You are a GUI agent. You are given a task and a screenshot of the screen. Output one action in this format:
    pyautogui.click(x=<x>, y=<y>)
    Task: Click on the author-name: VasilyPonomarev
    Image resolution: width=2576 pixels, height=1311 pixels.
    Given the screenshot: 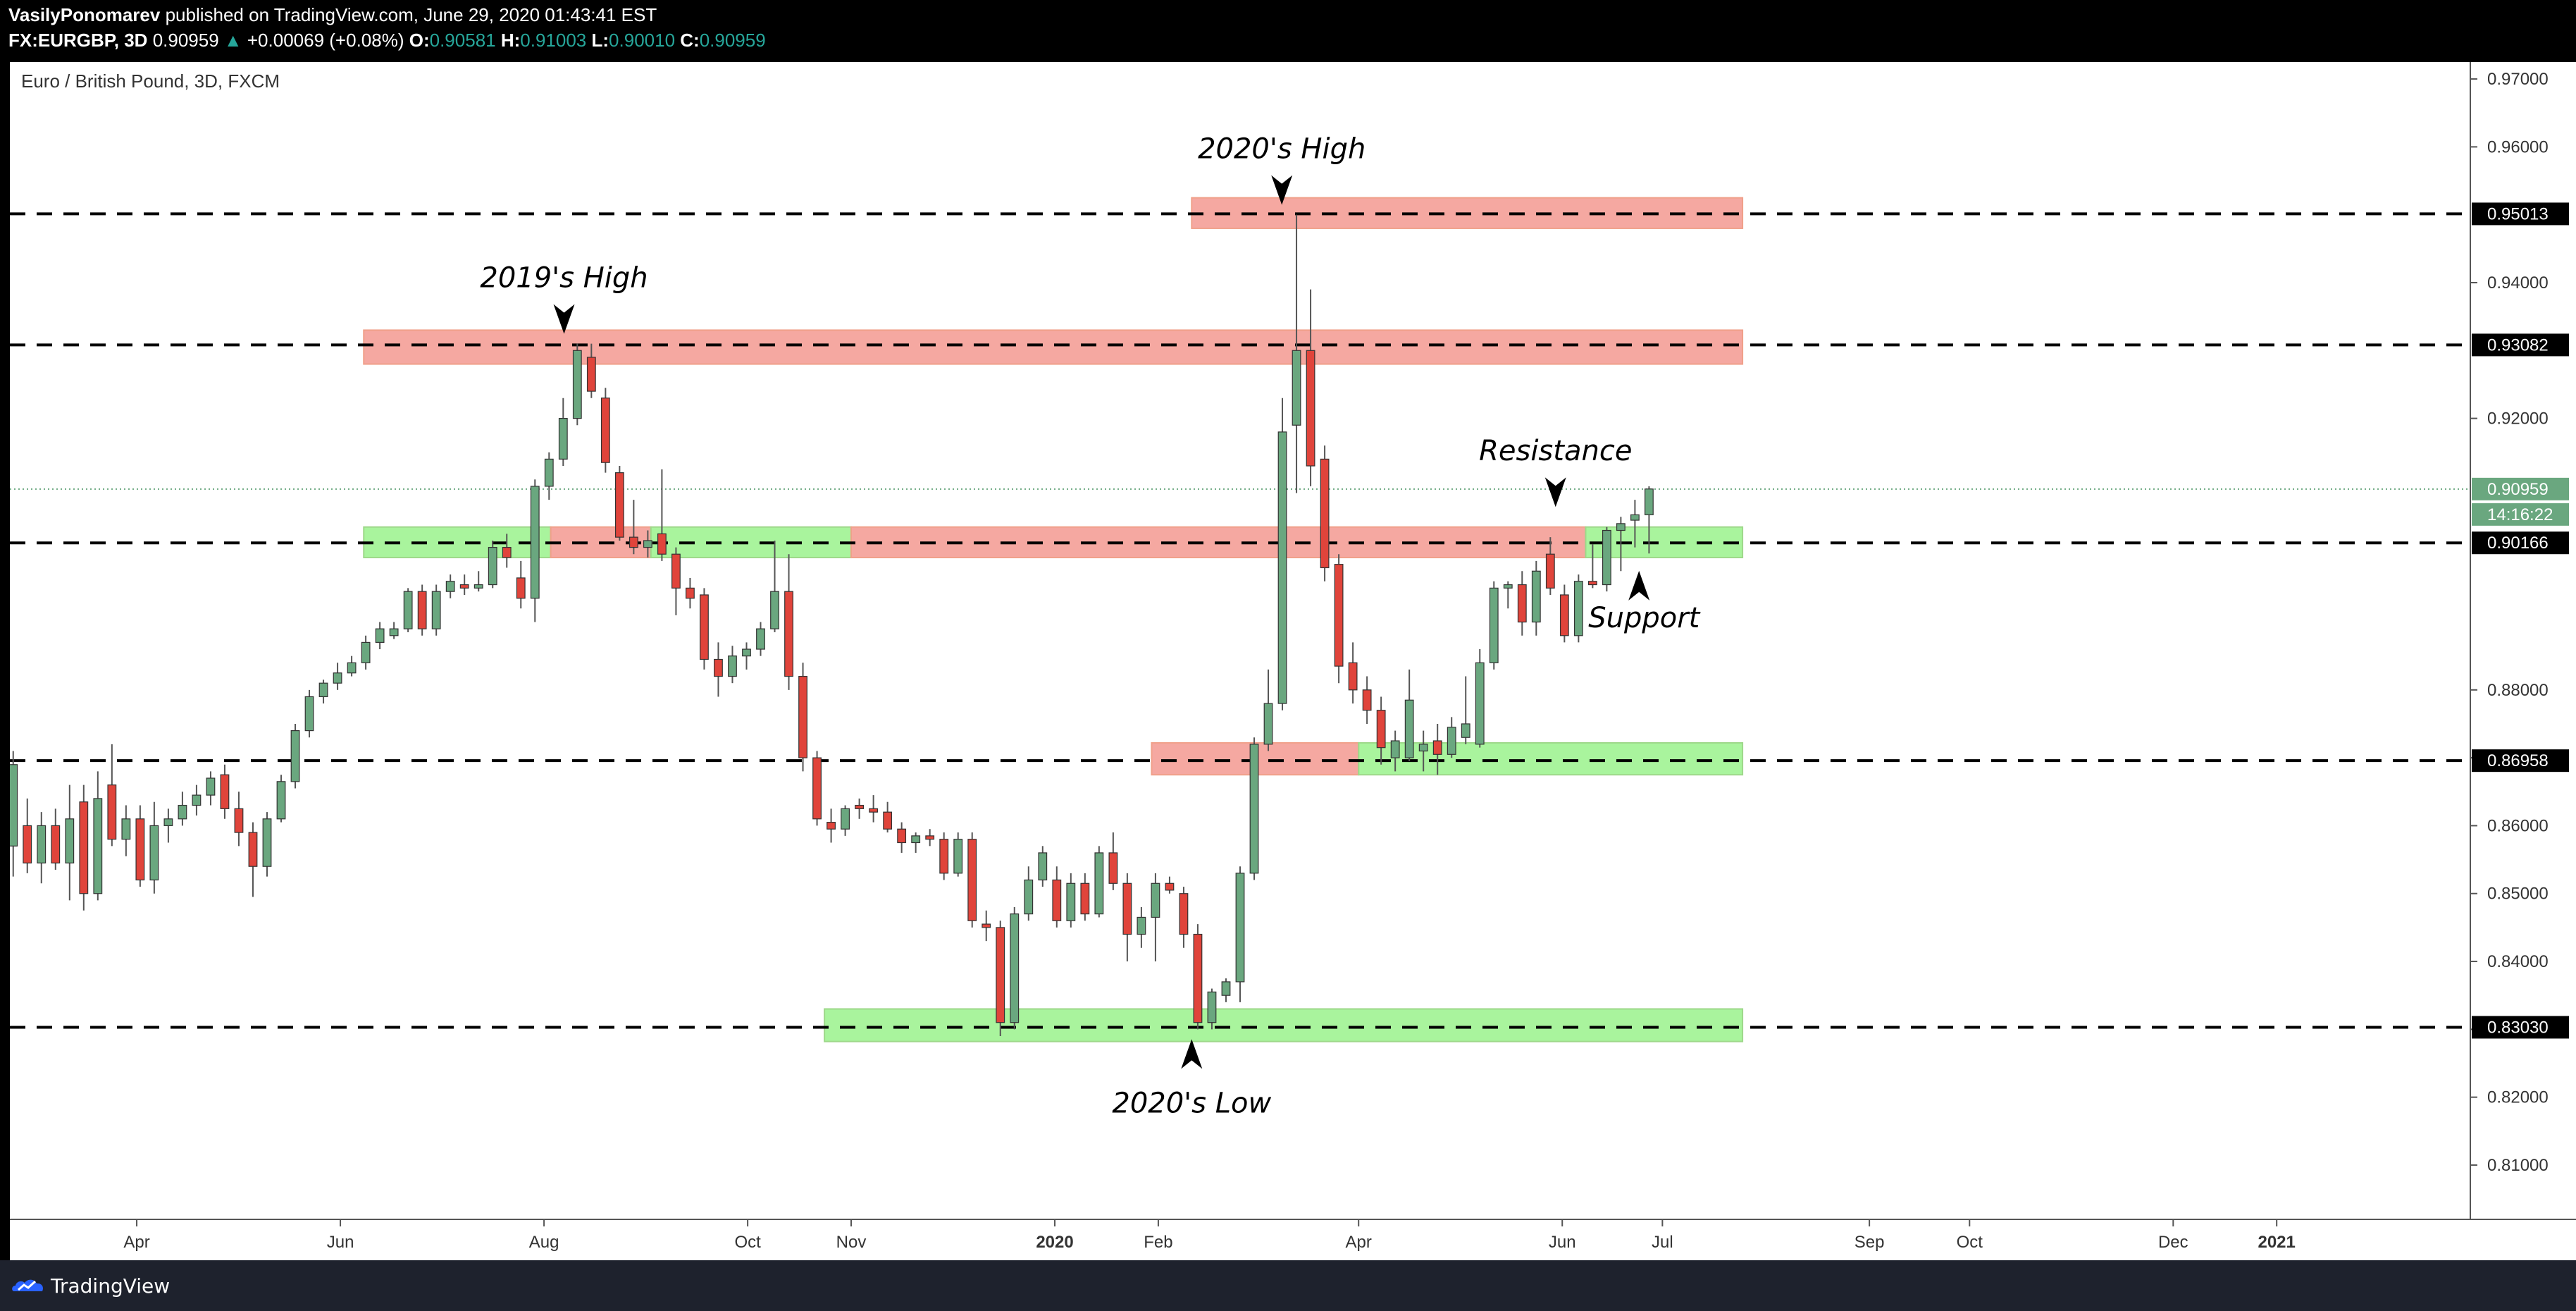 What is the action you would take?
    pyautogui.click(x=84, y=15)
    